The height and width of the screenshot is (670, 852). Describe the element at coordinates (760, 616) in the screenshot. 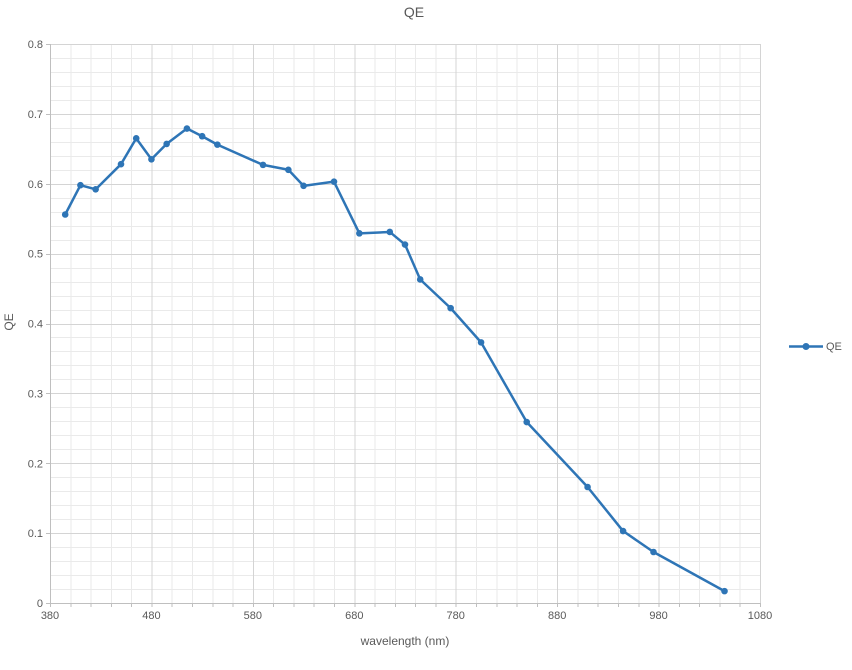

I see `x-tick-label: 1080` at that location.